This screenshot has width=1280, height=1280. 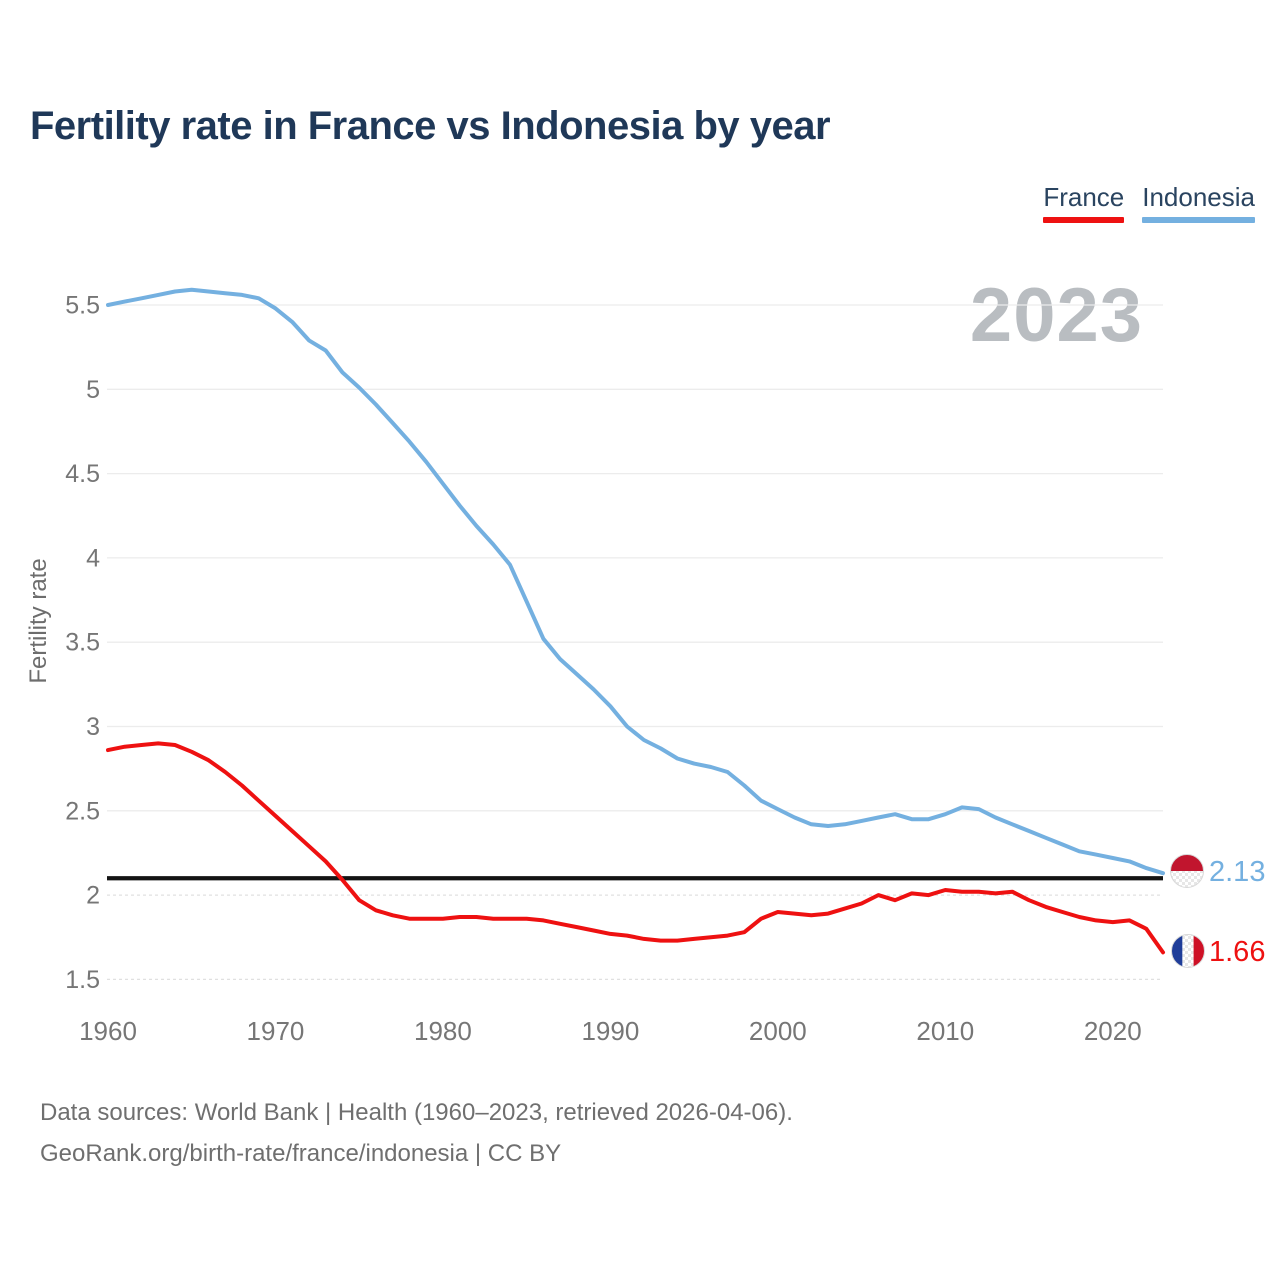 I want to click on y-axis-title: Fertility rate, so click(x=38, y=620).